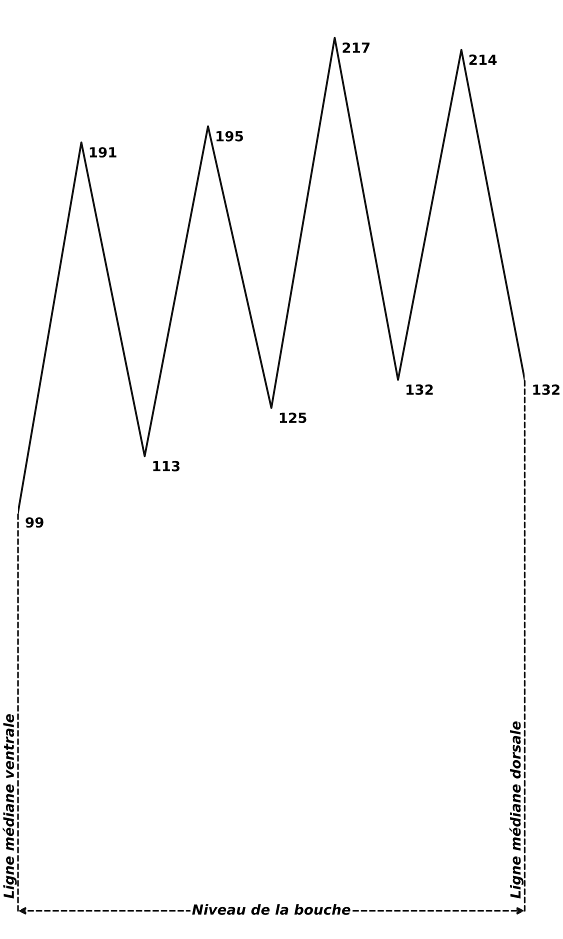 This screenshot has width=563, height=939. I want to click on data-label: 191, so click(103, 152).